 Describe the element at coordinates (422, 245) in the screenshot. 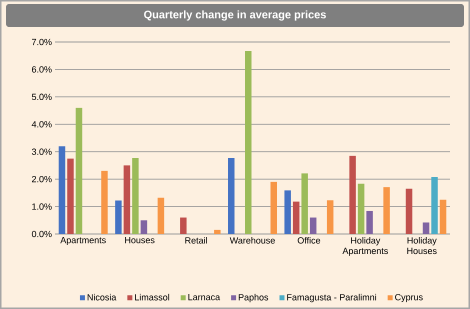

I see `x-tick-label: Holiday Houses` at that location.